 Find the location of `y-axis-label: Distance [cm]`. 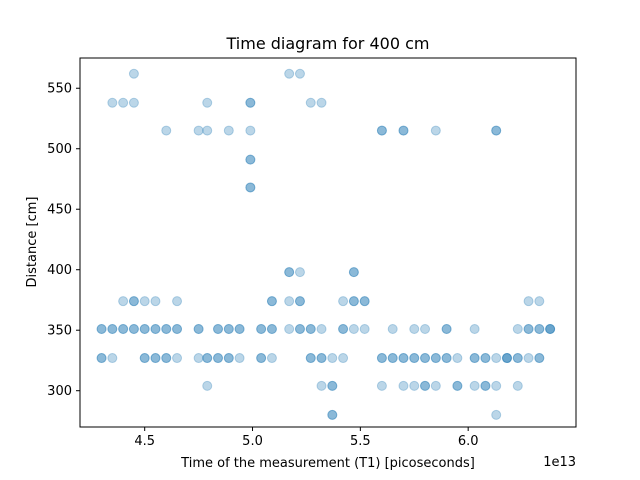

y-axis-label: Distance [cm] is located at coordinates (32, 242).